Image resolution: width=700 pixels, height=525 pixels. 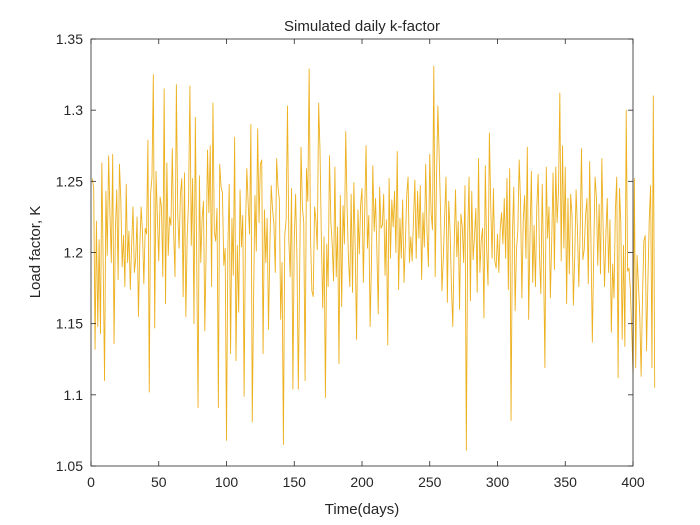 What do you see at coordinates (498, 482) in the screenshot?
I see `x-tick-label: 300` at bounding box center [498, 482].